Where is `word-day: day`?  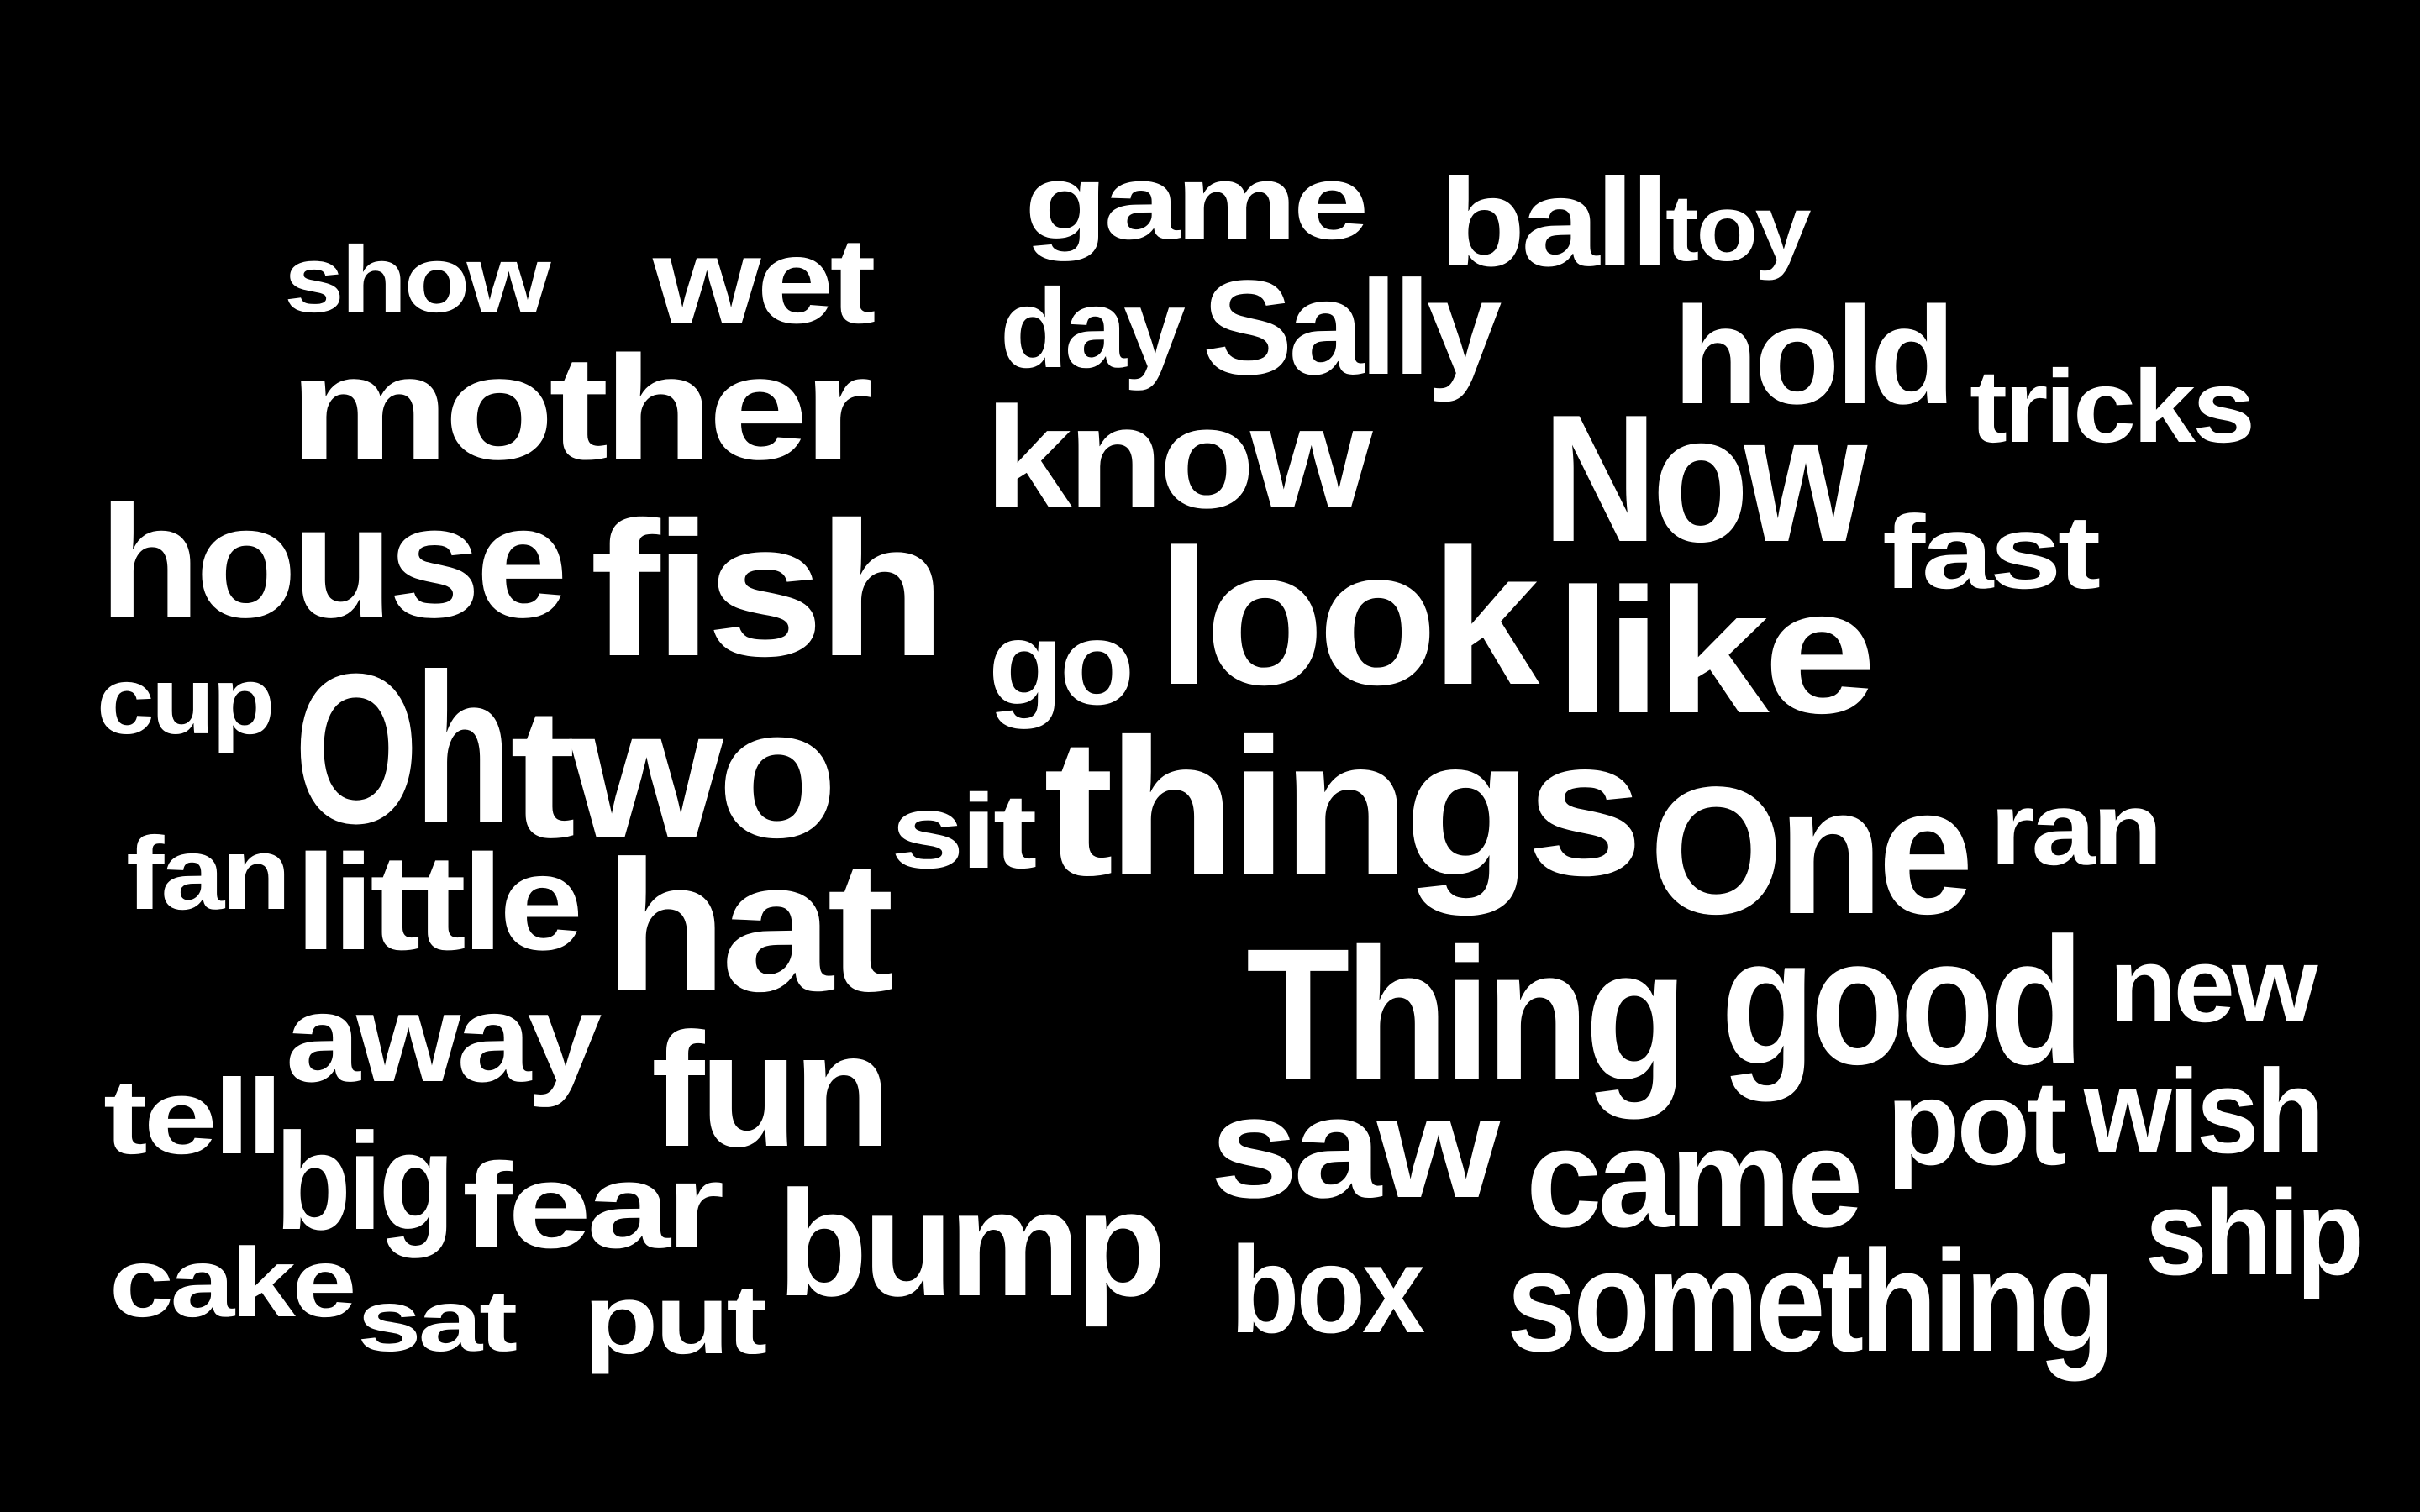
word-day: day is located at coordinates (1093, 328).